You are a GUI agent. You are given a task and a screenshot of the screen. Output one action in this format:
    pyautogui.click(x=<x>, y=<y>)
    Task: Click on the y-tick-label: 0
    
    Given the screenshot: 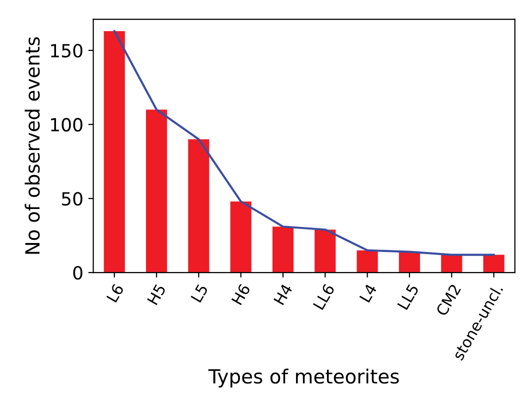 What is the action you would take?
    pyautogui.click(x=77, y=273)
    